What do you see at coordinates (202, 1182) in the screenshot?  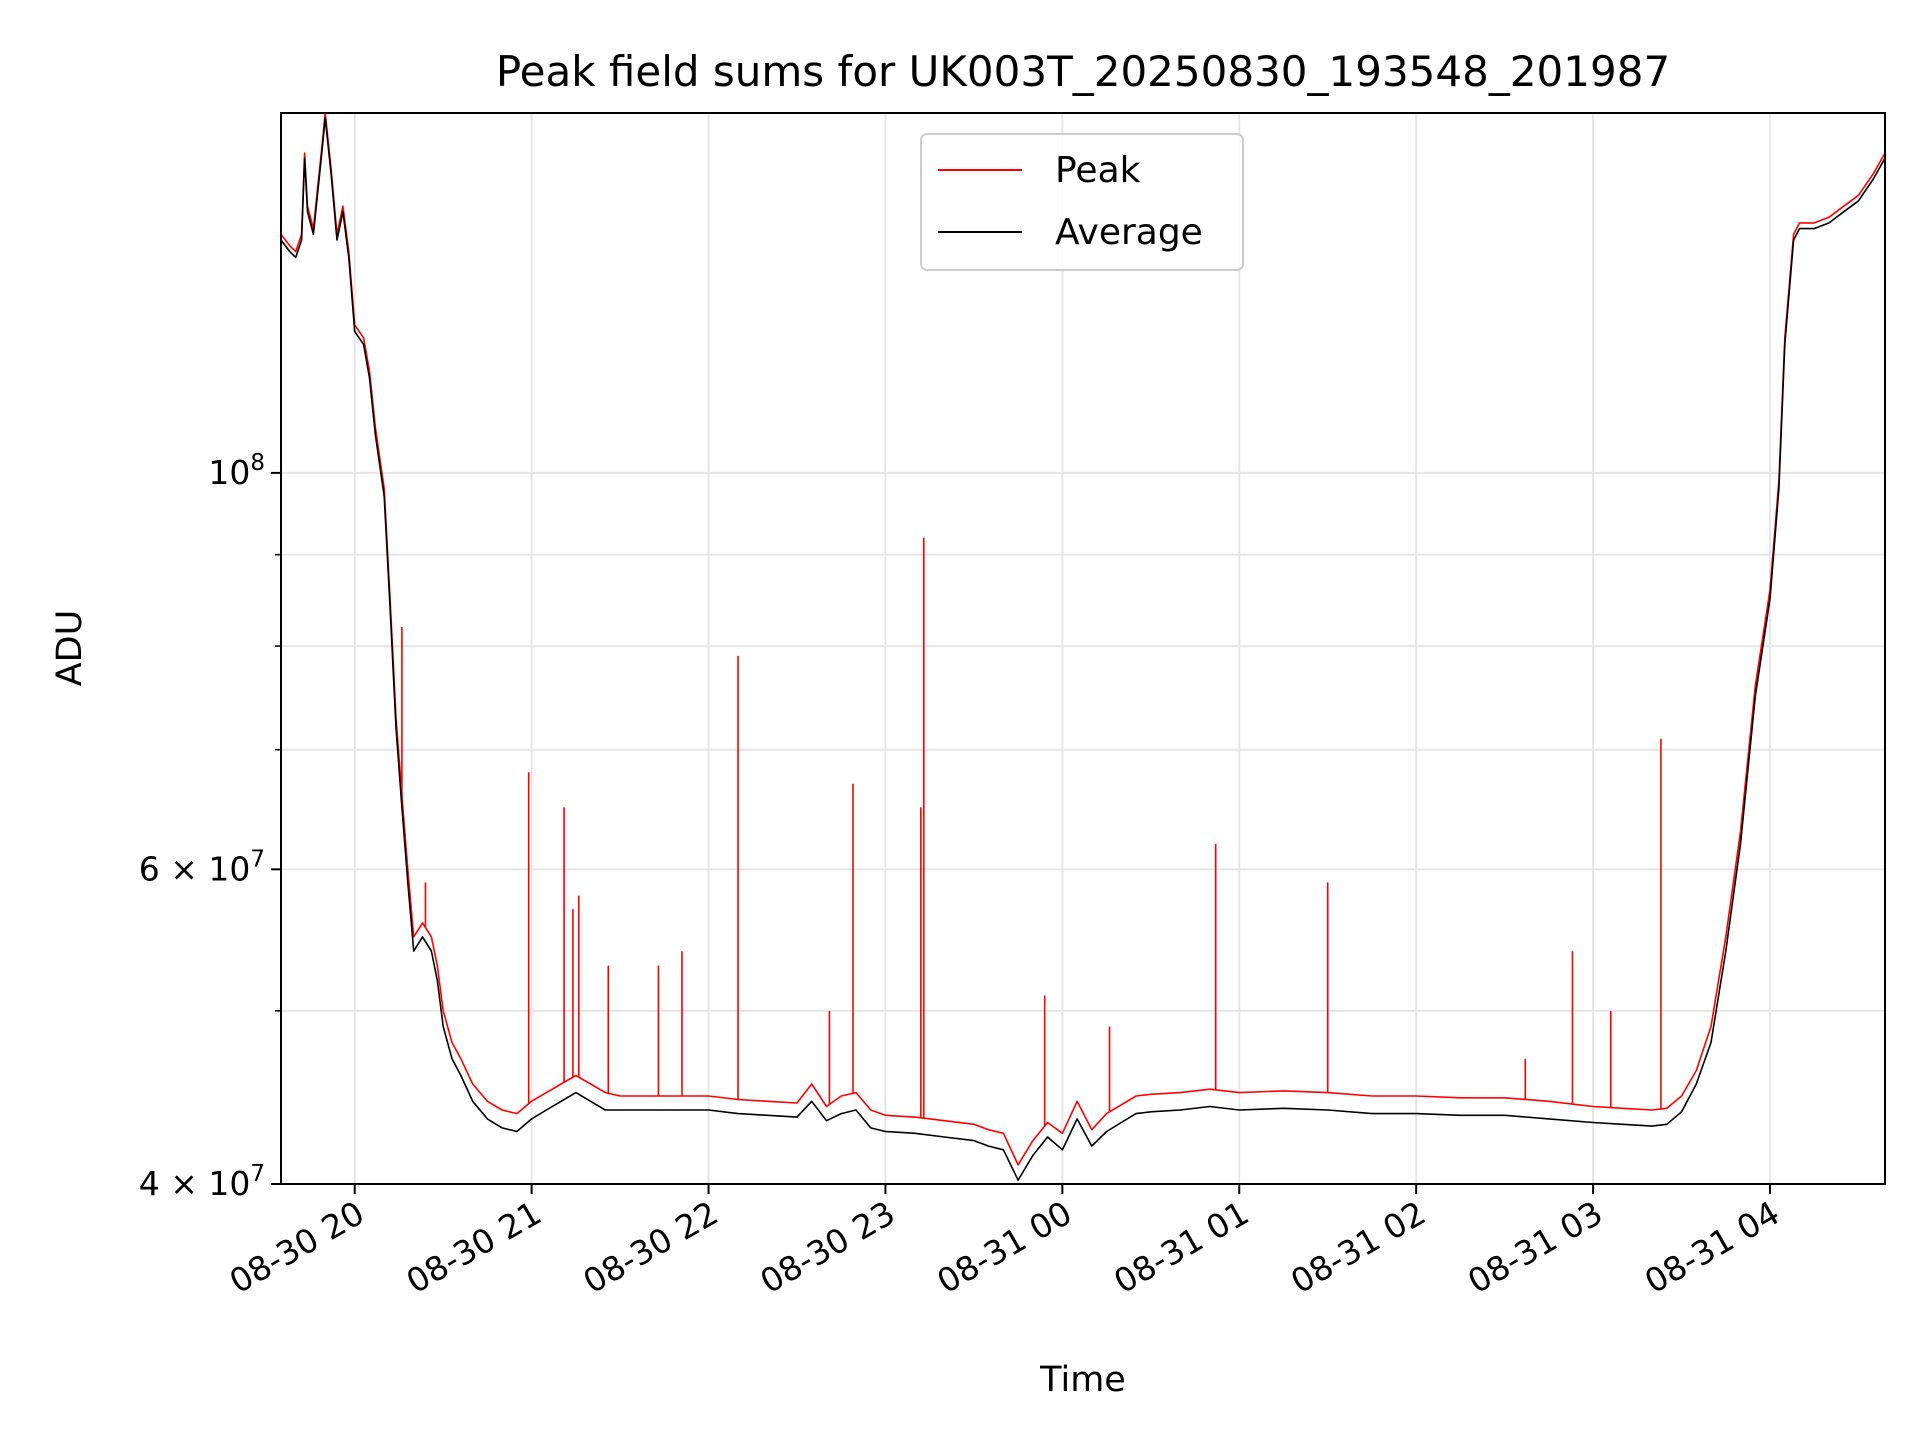 I see `y-tick-label: 4 × 107` at bounding box center [202, 1182].